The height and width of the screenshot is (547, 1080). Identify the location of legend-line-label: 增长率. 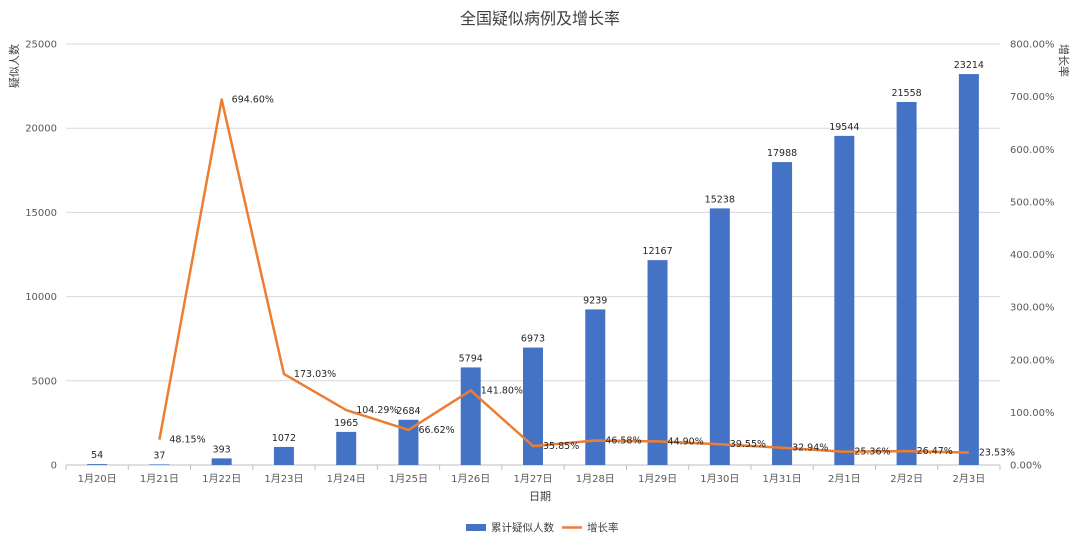
(603, 527).